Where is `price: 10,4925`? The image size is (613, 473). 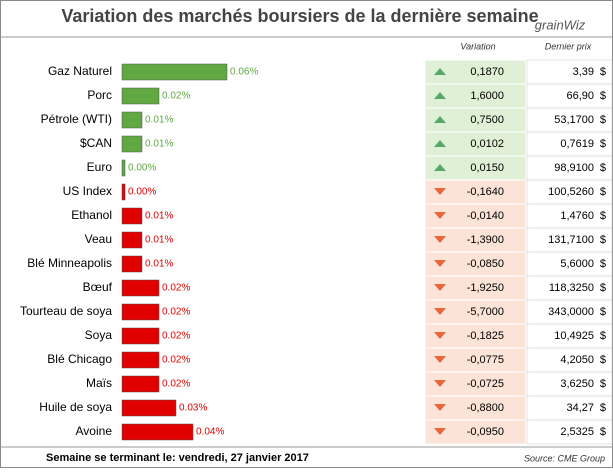
price: 10,4925 is located at coordinates (574, 336).